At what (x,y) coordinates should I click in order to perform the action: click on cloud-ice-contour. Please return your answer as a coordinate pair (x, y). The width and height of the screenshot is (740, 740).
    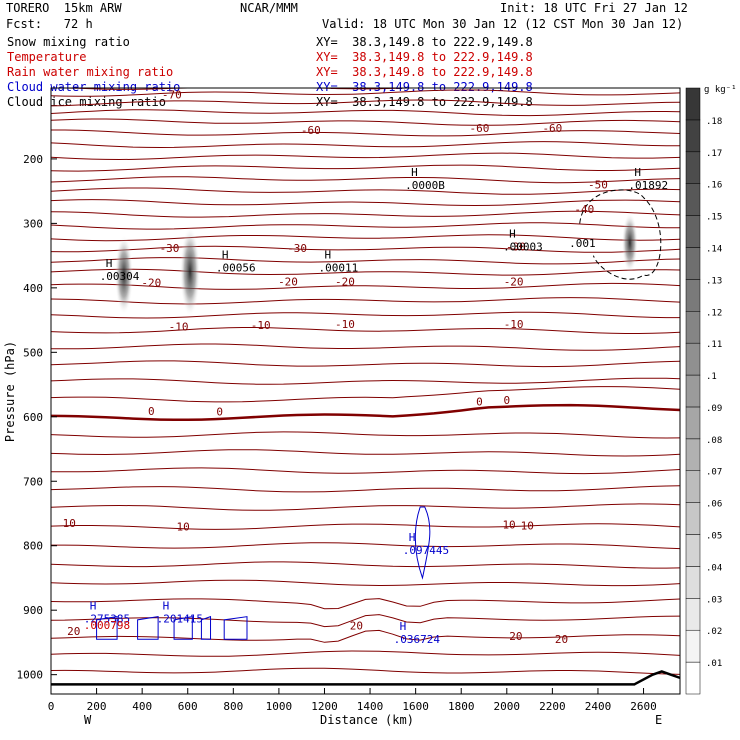
    Looking at the image, I should click on (620, 234).